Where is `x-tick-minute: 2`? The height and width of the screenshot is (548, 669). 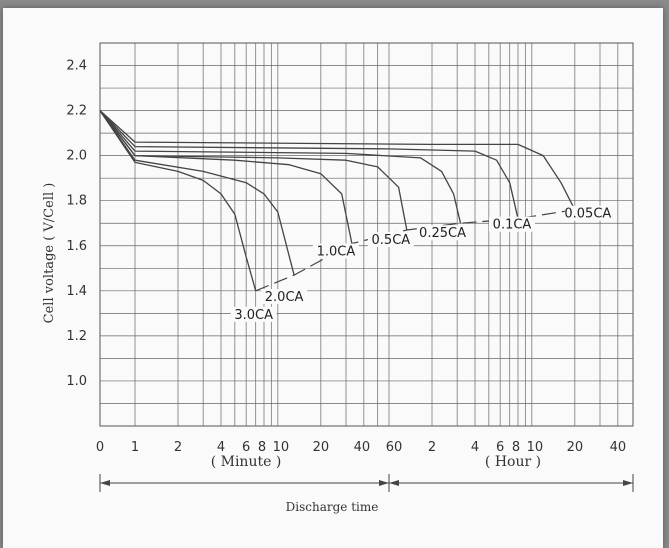 x-tick-minute: 2 is located at coordinates (178, 447).